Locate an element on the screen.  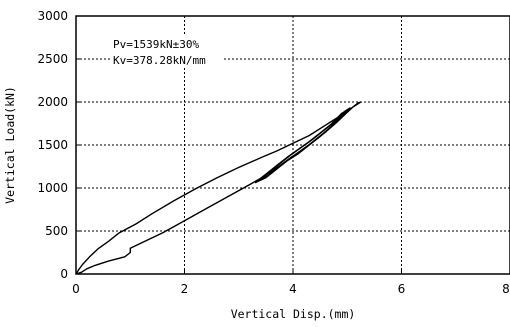
annotation-pv: Pv=1539kN±30% is located at coordinates (156, 44).